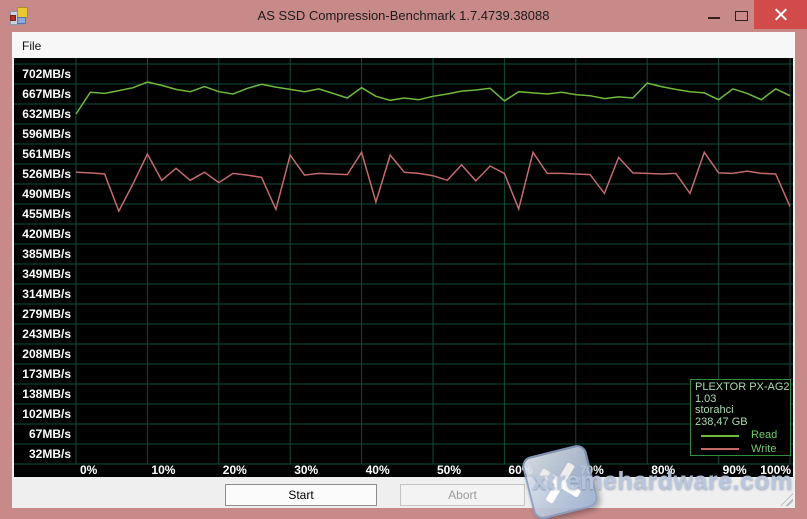 This screenshot has height=519, width=807. Describe the element at coordinates (706, 398) in the screenshot. I see `legend-firmware: 1.03` at that location.